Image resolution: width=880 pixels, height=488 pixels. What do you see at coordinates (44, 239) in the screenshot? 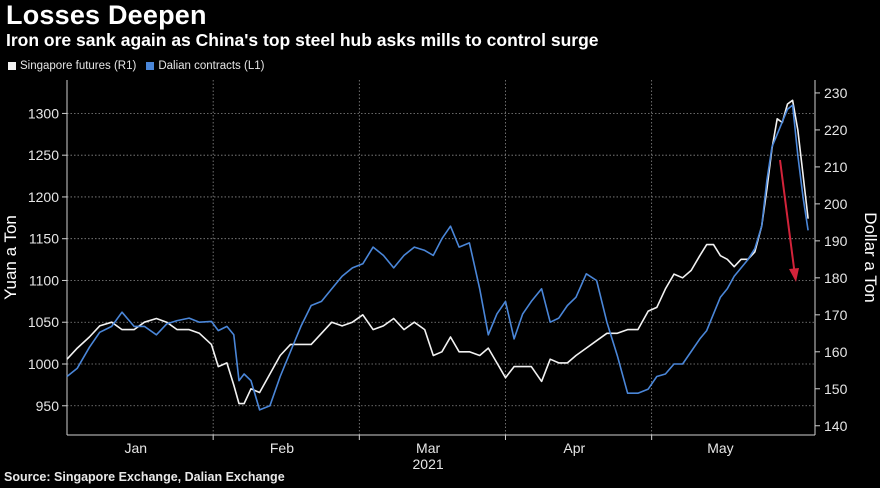
I see `y-tick-label-left: 1150` at bounding box center [44, 239].